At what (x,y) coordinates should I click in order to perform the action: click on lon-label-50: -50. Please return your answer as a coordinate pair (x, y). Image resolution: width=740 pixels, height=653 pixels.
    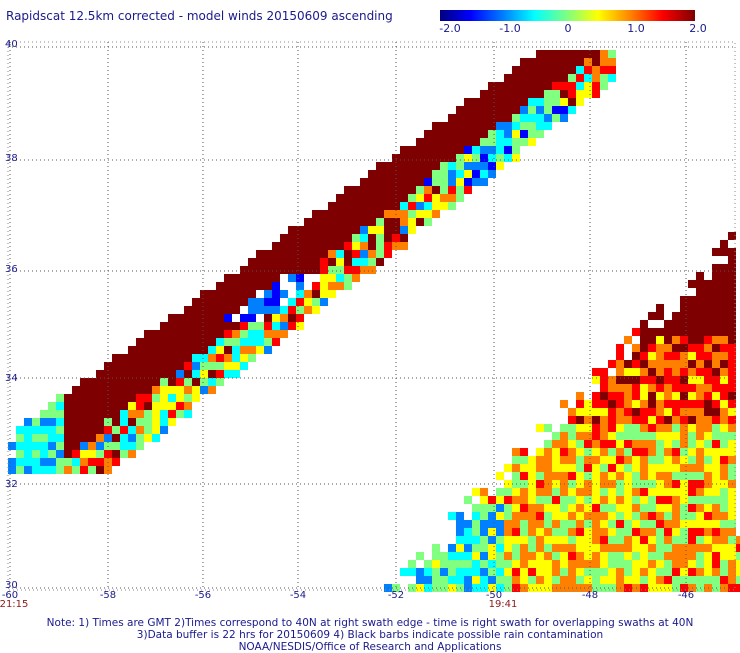
    Looking at the image, I should click on (494, 595).